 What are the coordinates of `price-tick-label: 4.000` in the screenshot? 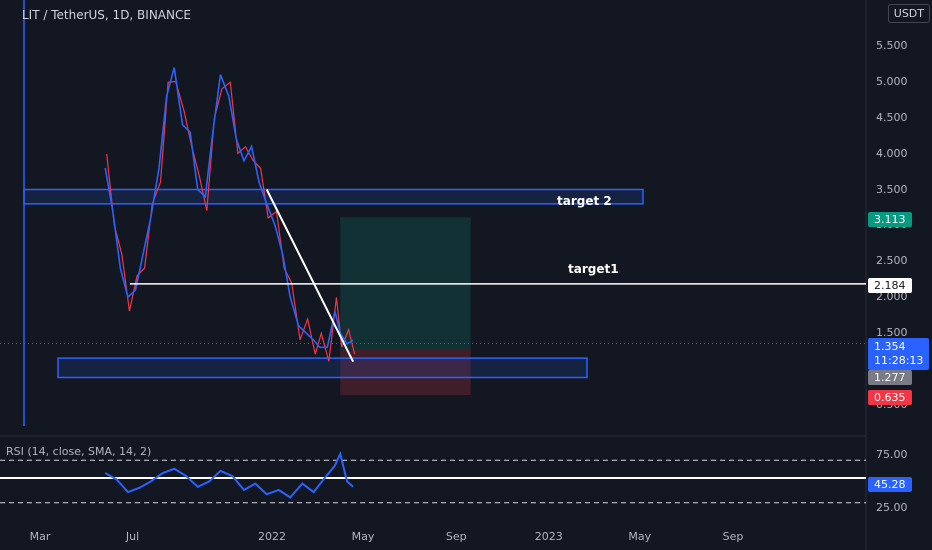 It's located at (892, 153).